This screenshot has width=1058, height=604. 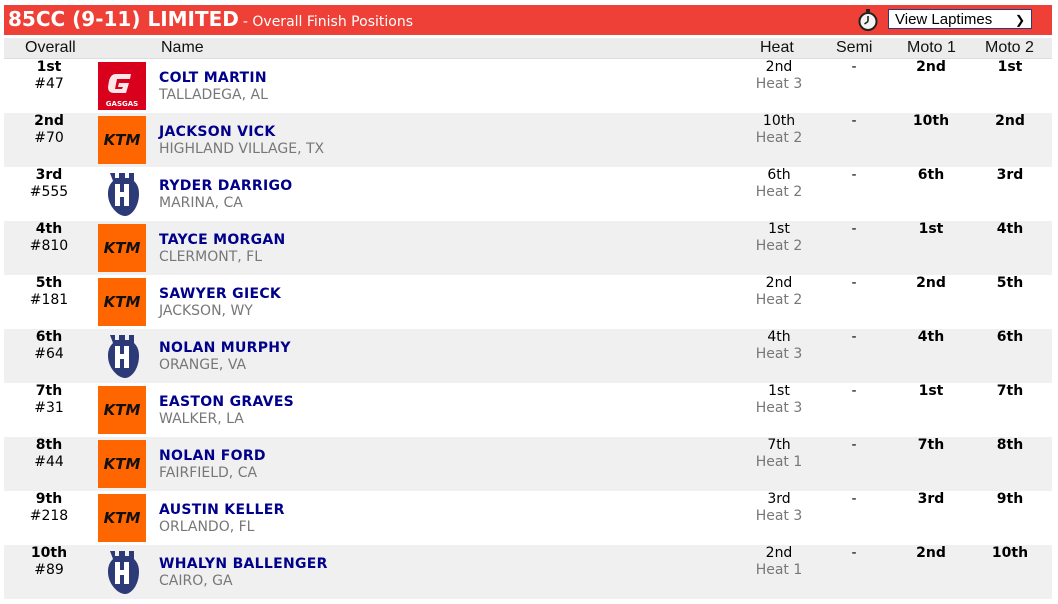 What do you see at coordinates (1010, 553) in the screenshot?
I see `moto2-result: 10th` at bounding box center [1010, 553].